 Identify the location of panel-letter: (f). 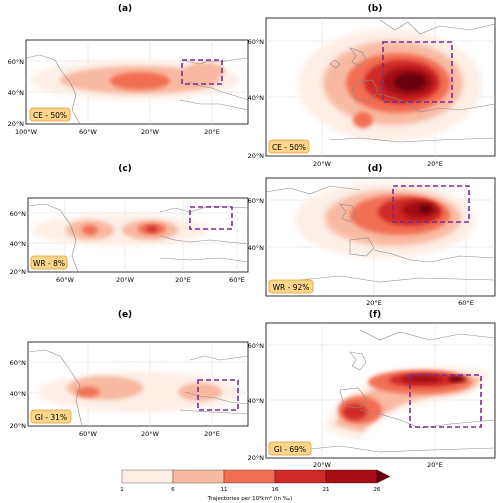
(375, 315).